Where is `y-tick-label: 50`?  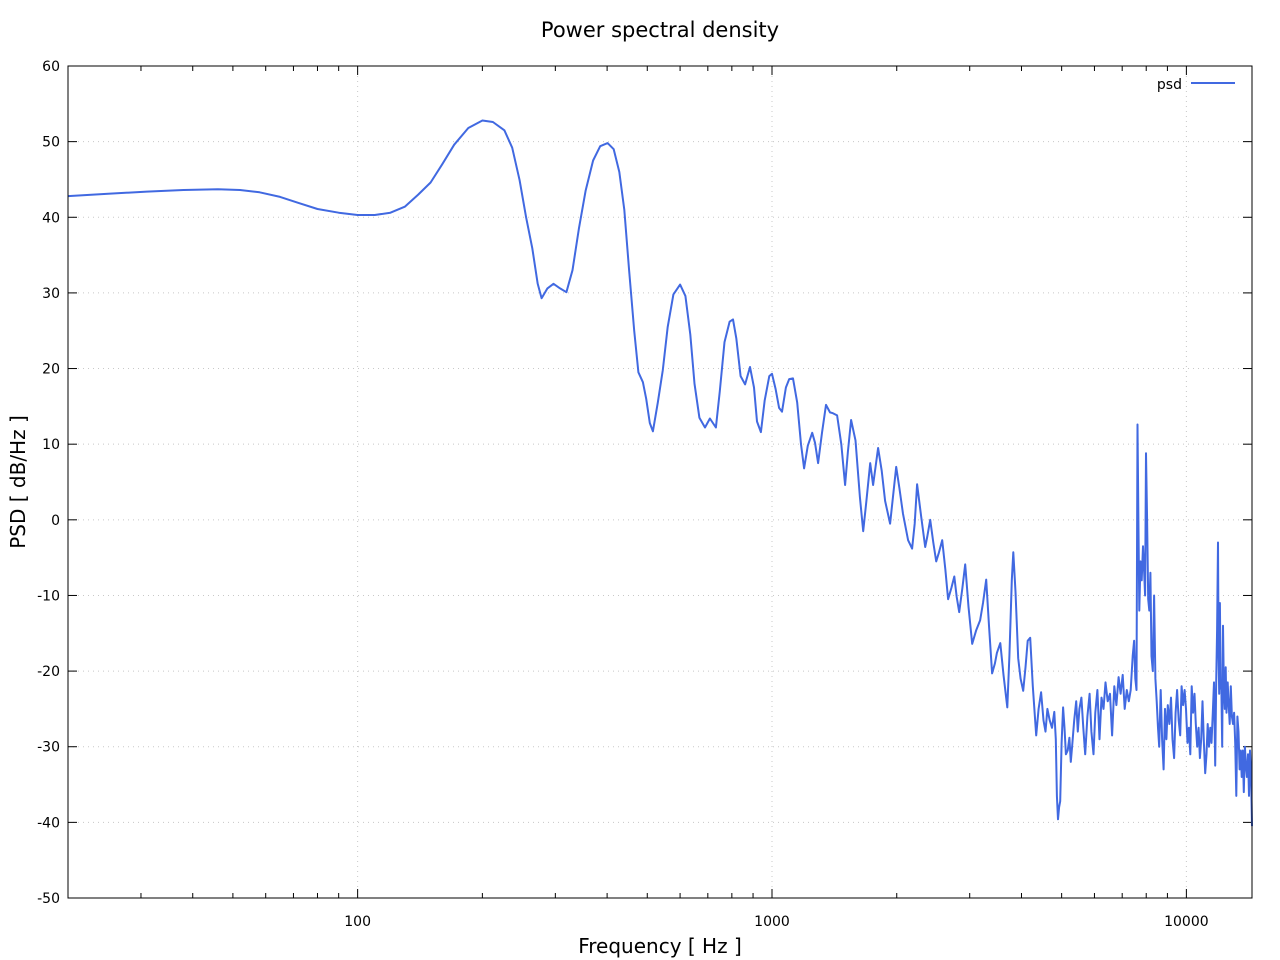
y-tick-label: 50 is located at coordinates (51, 143).